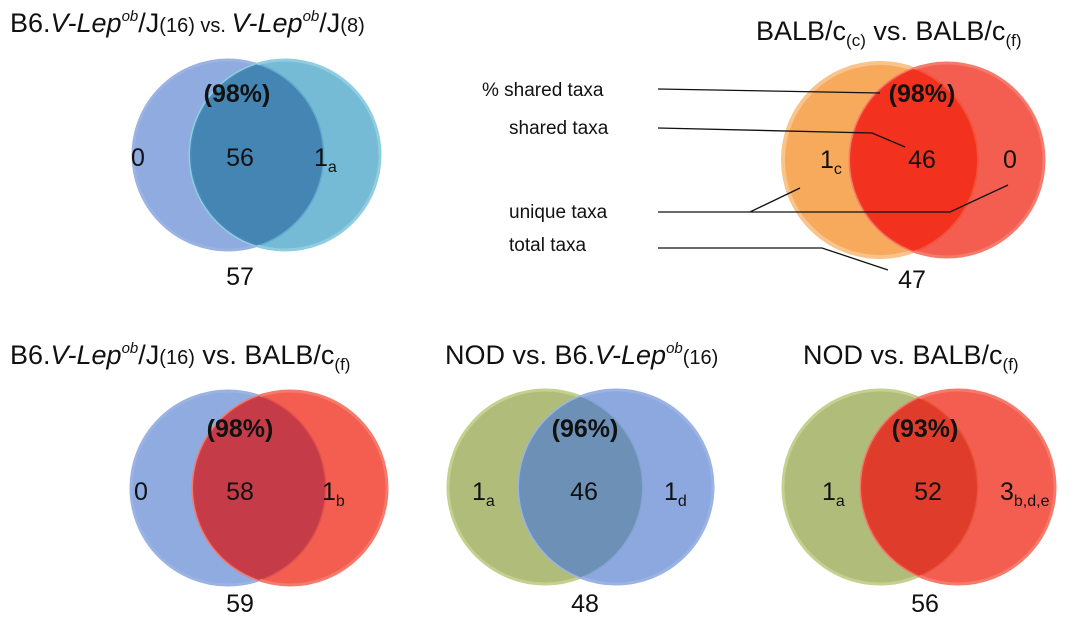  I want to click on leader-unique-right, so click(879, 198).